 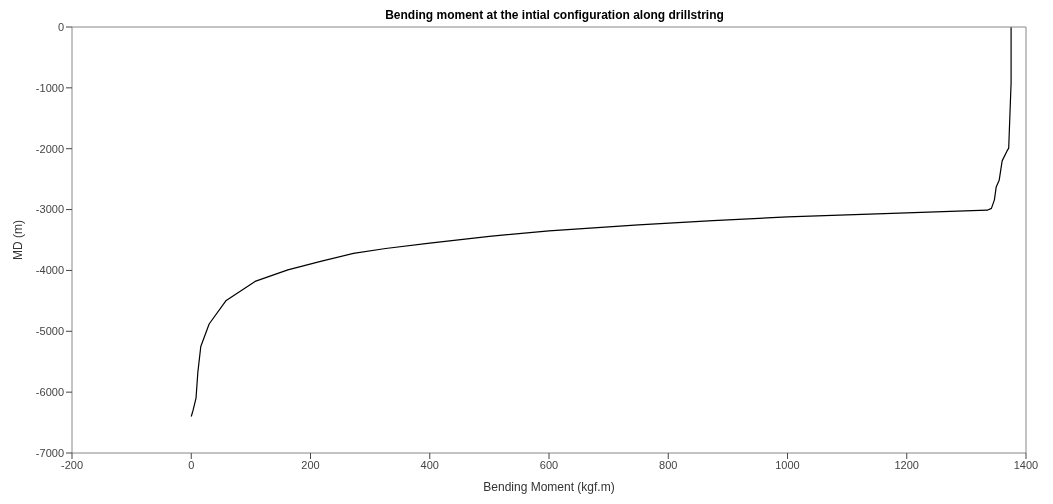 I want to click on y-tick-label: -1000, so click(x=49, y=87).